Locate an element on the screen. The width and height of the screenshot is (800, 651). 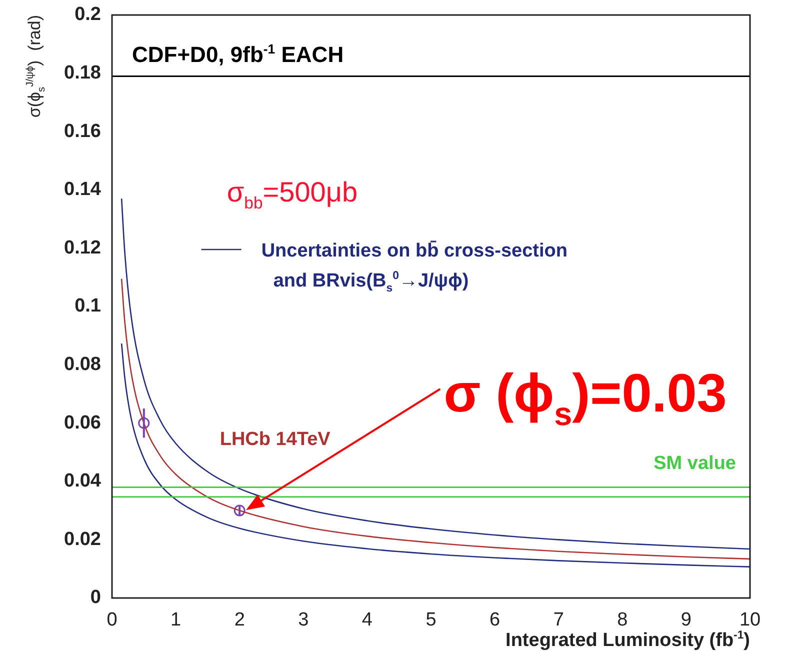
x-tick-label: 7 is located at coordinates (558, 620).